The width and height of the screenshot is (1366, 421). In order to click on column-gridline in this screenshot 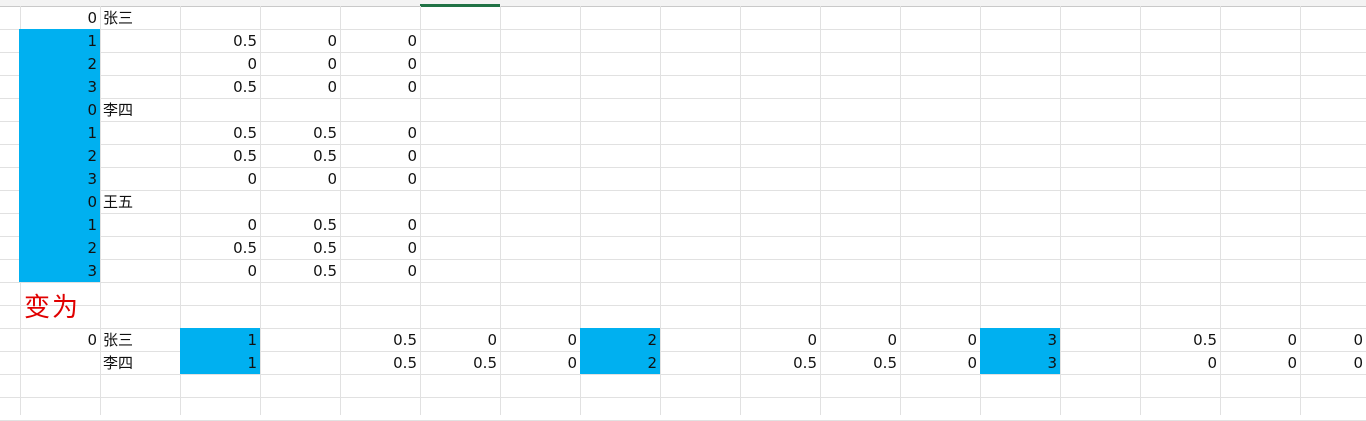, I will do `click(340, 210)`.